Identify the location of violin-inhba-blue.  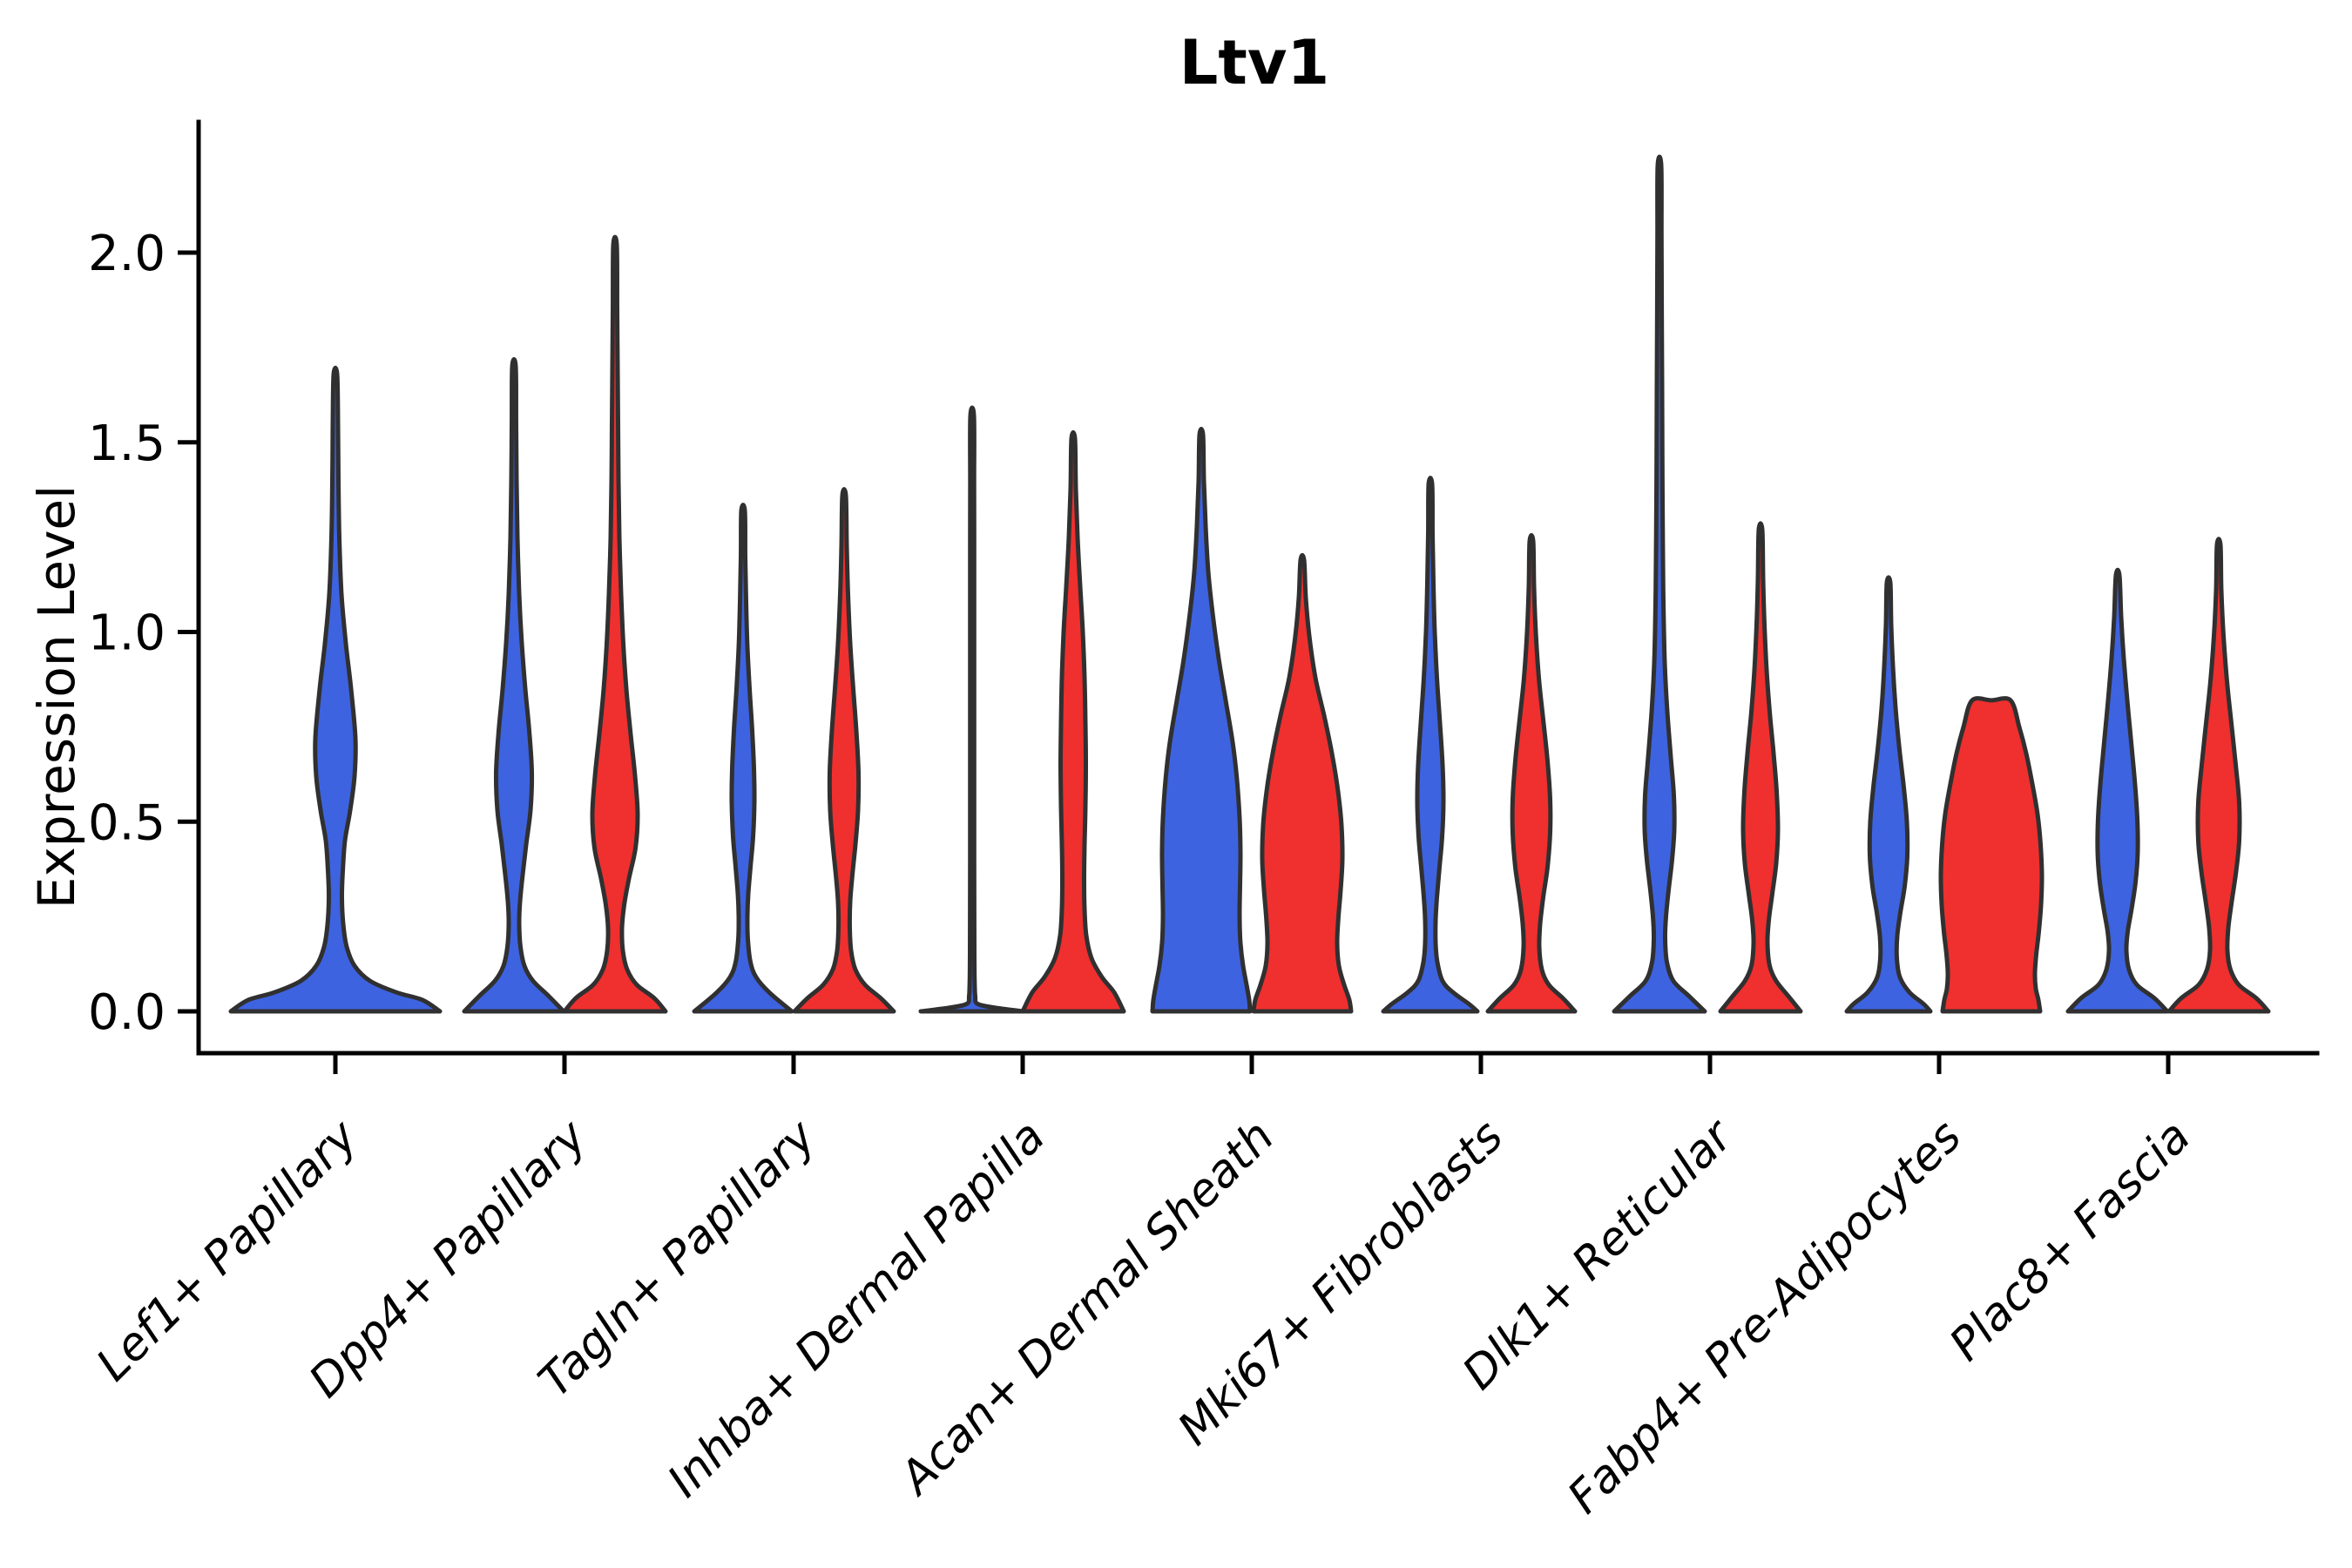
(972, 709).